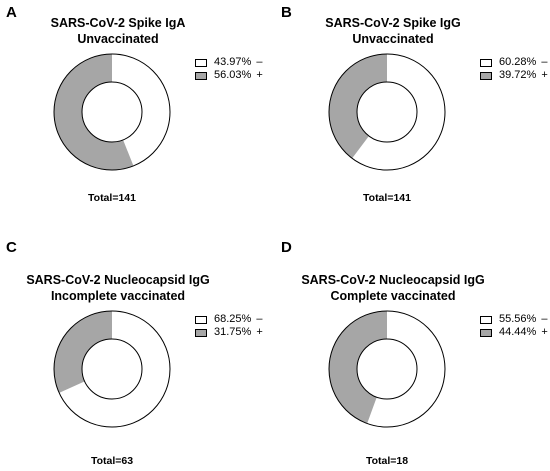  Describe the element at coordinates (286, 247) in the screenshot. I see `panel-label: D` at that location.